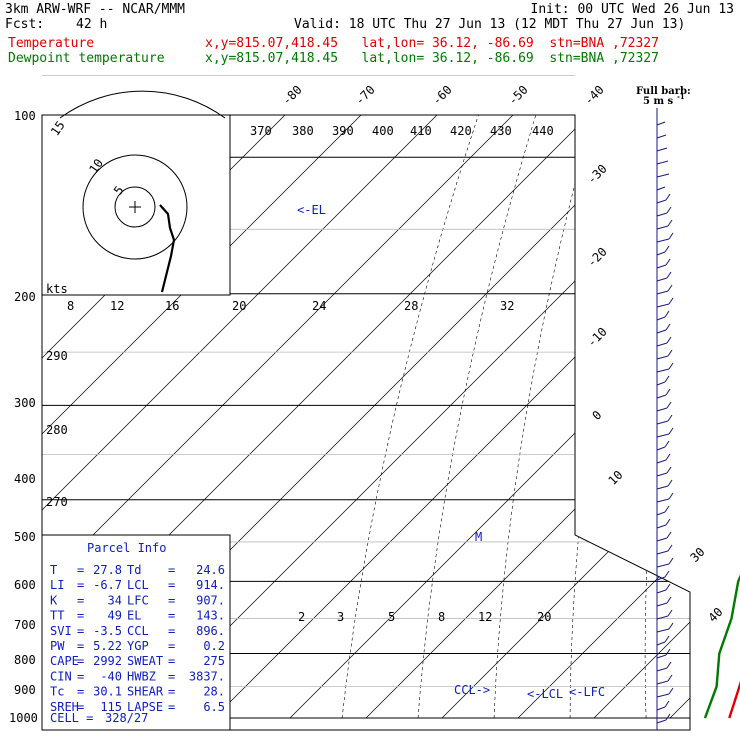 The height and width of the screenshot is (740, 740). What do you see at coordinates (383, 131) in the screenshot?
I see `theta-label-400: 400` at bounding box center [383, 131].